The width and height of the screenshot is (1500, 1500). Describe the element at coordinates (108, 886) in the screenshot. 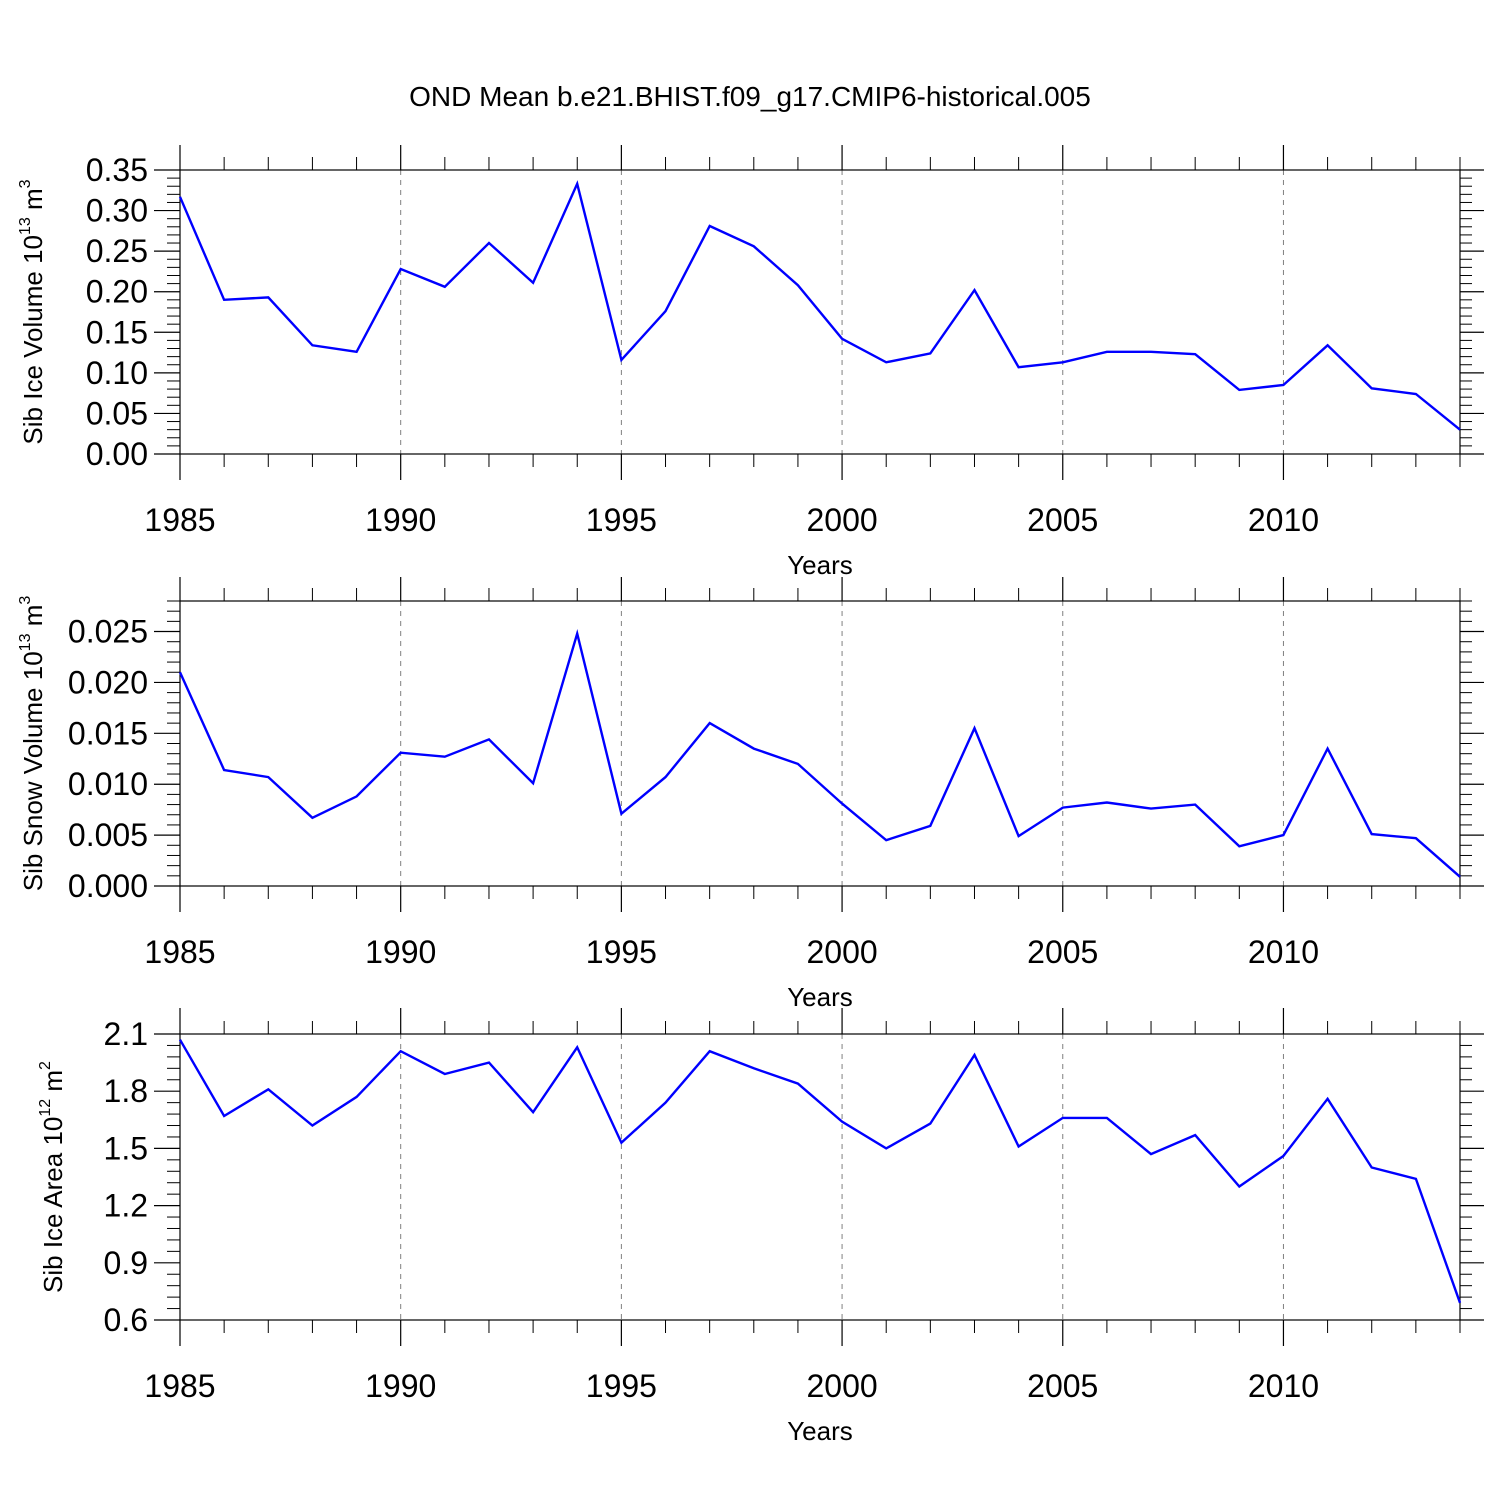

I see `y-tick-label: 0.000` at that location.